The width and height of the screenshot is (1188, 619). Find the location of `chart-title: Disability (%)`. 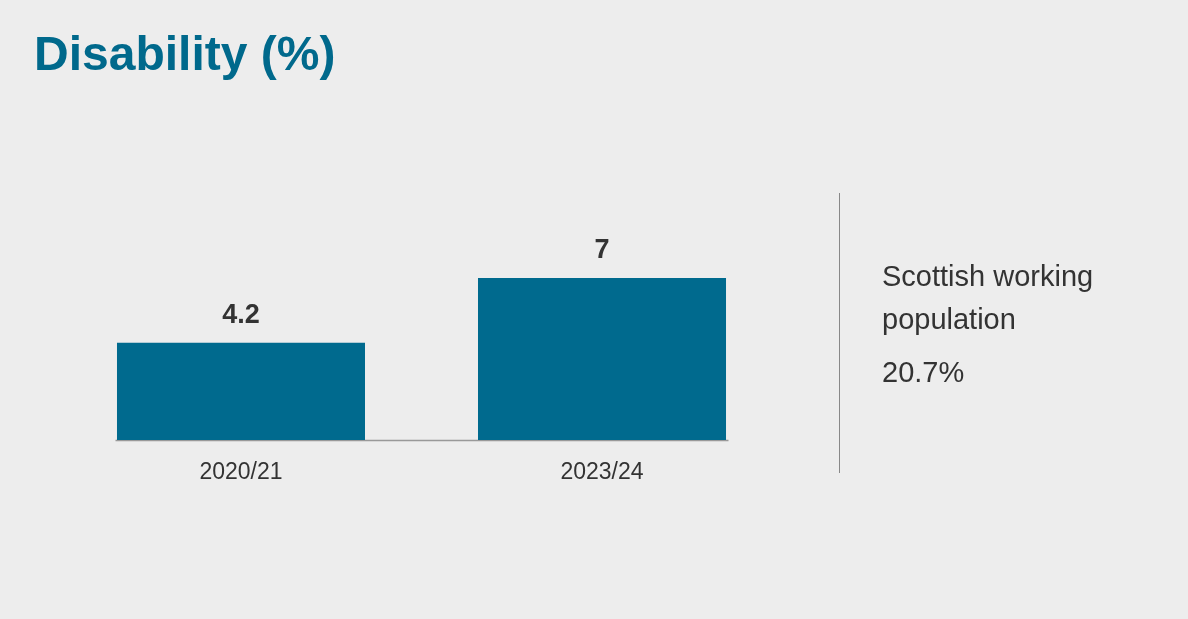

chart-title: Disability (%) is located at coordinates (185, 53).